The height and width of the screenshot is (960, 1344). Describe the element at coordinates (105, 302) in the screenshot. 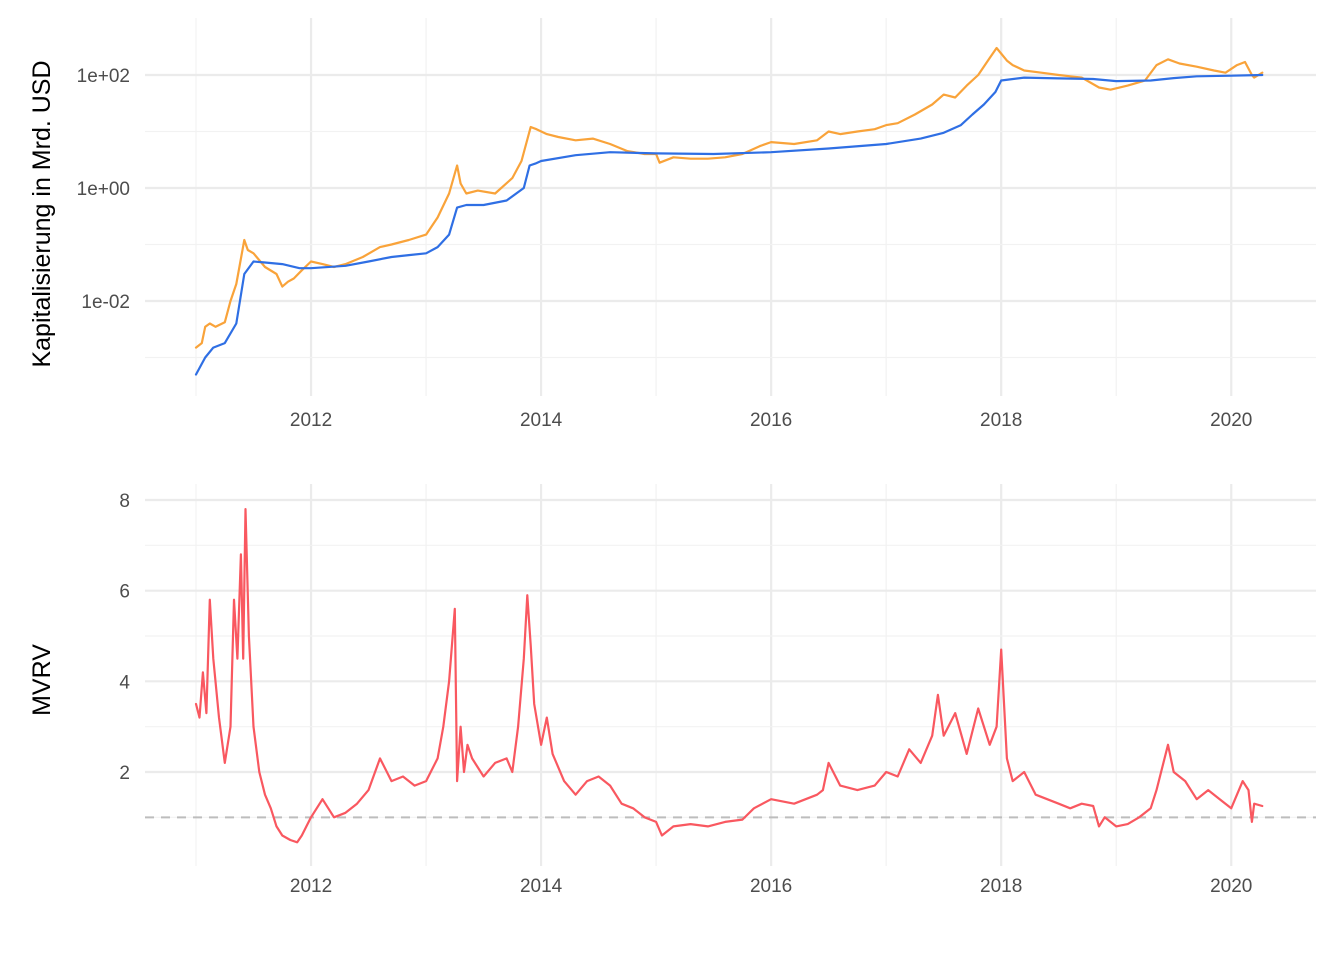

I see `y-tick-label: 1e-02` at that location.